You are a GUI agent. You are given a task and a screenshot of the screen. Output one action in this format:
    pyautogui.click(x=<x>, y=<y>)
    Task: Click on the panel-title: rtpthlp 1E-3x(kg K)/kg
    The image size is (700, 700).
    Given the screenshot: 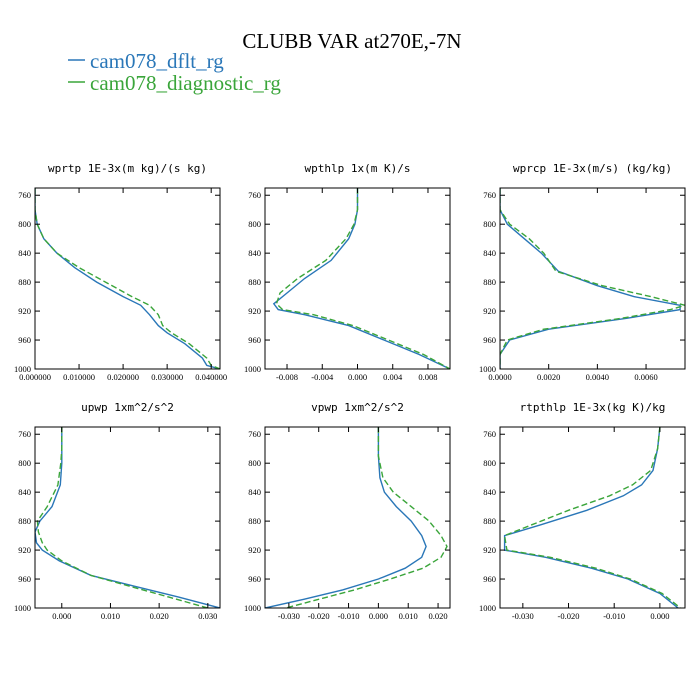 What is the action you would take?
    pyautogui.click(x=593, y=407)
    